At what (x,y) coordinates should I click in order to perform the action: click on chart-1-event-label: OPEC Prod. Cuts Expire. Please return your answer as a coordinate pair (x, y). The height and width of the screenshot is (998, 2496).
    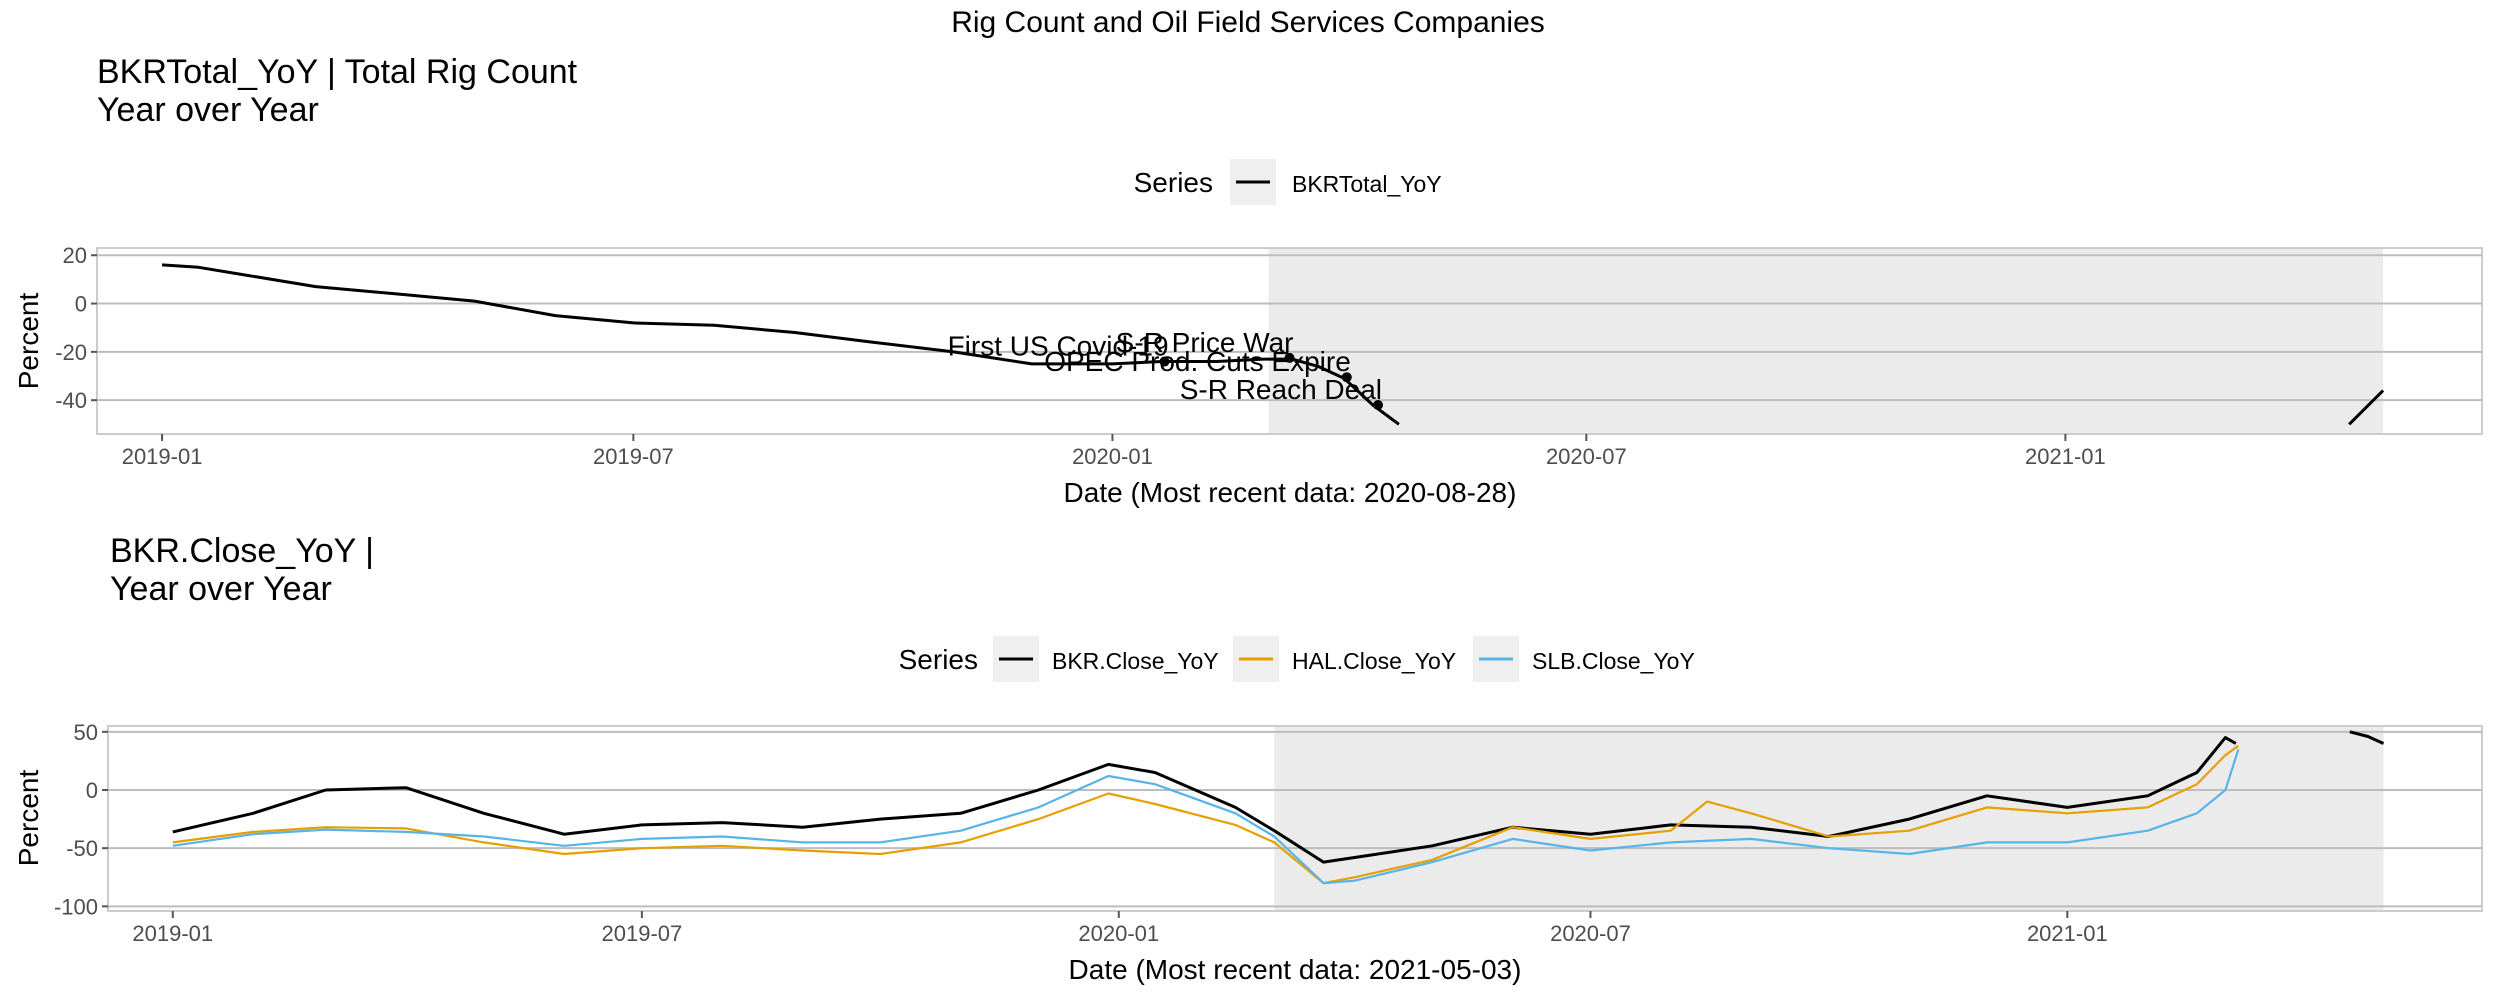
    Looking at the image, I should click on (1197, 361).